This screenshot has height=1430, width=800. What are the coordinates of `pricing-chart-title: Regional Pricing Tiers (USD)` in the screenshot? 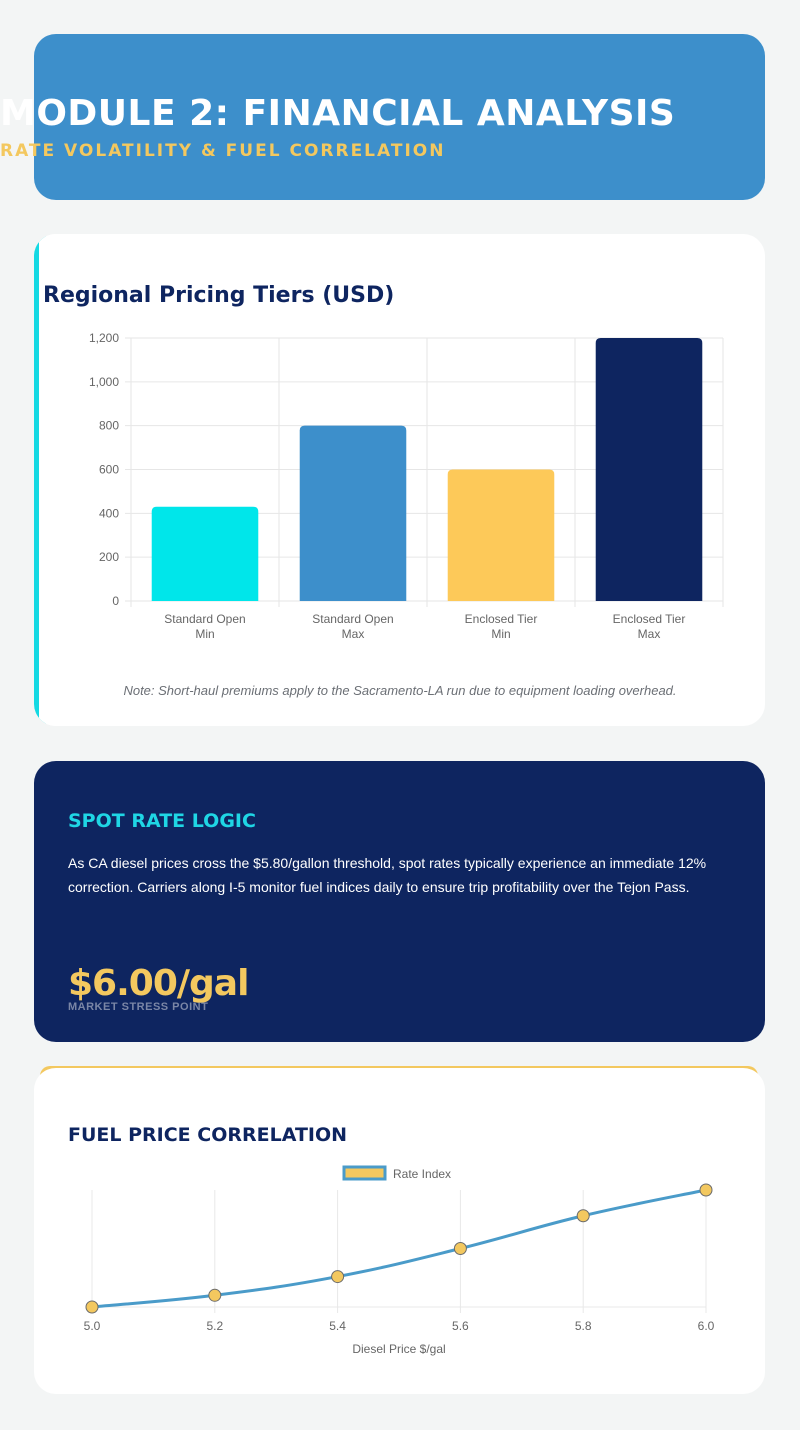 It's located at (219, 295).